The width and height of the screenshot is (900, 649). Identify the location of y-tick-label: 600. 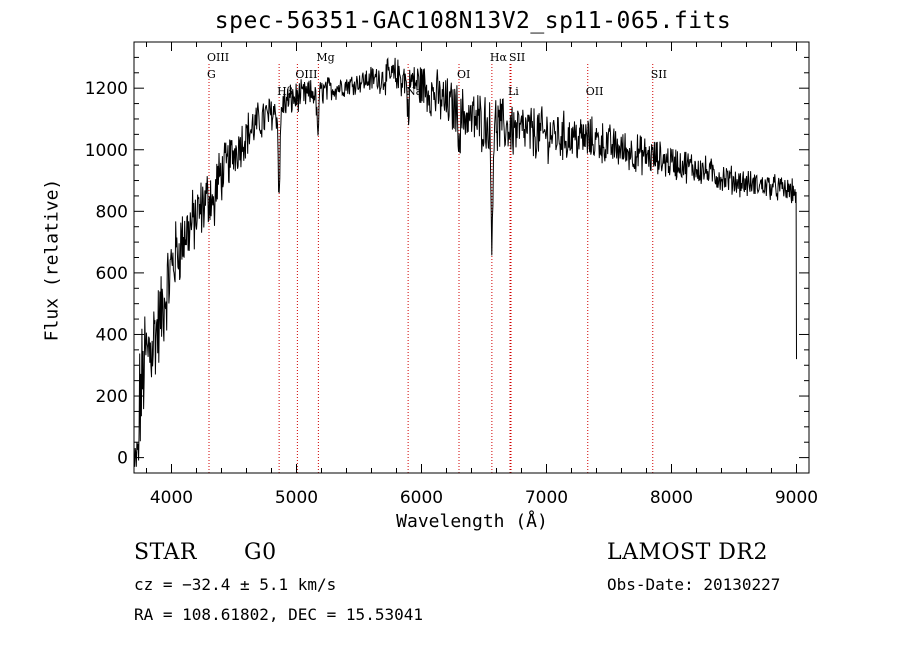
(112, 274).